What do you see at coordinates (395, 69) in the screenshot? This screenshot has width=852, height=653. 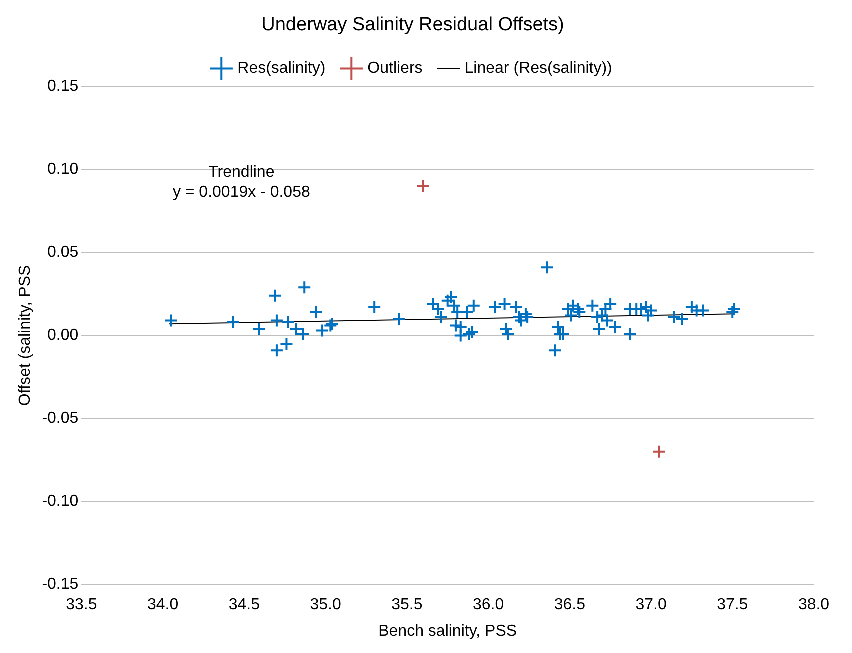 I see `legend-label: Outliers` at bounding box center [395, 69].